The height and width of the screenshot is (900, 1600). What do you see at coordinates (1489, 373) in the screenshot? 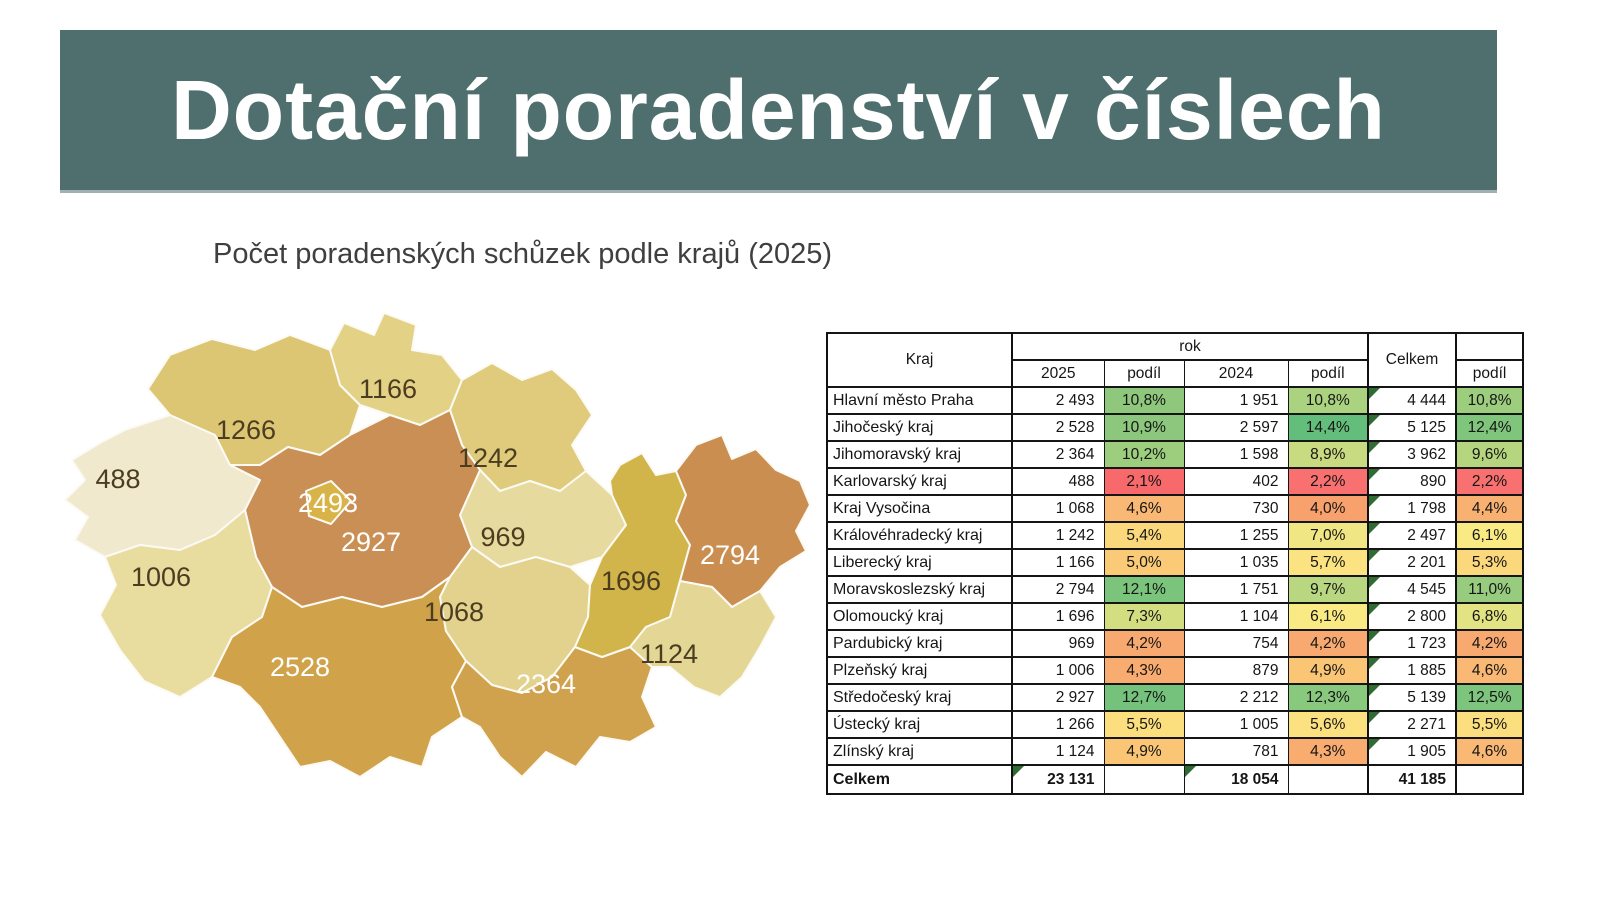
I see `header-podil-celkem: podíl` at bounding box center [1489, 373].